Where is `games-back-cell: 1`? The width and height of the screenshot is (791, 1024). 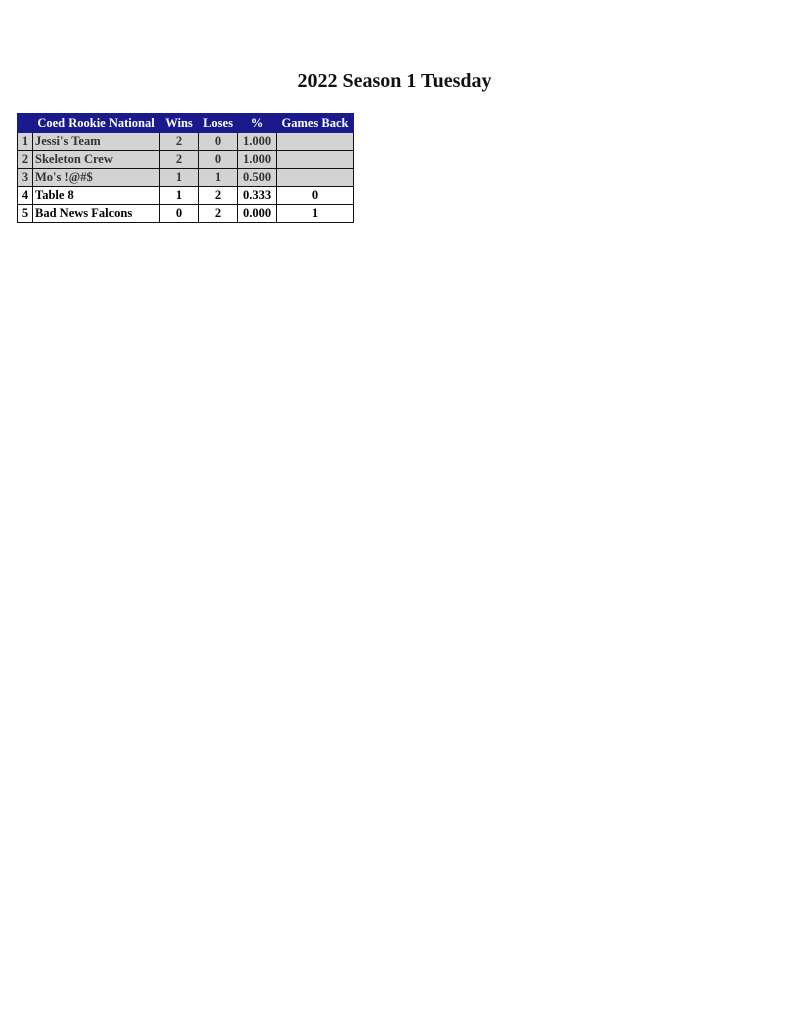 games-back-cell: 1 is located at coordinates (315, 213).